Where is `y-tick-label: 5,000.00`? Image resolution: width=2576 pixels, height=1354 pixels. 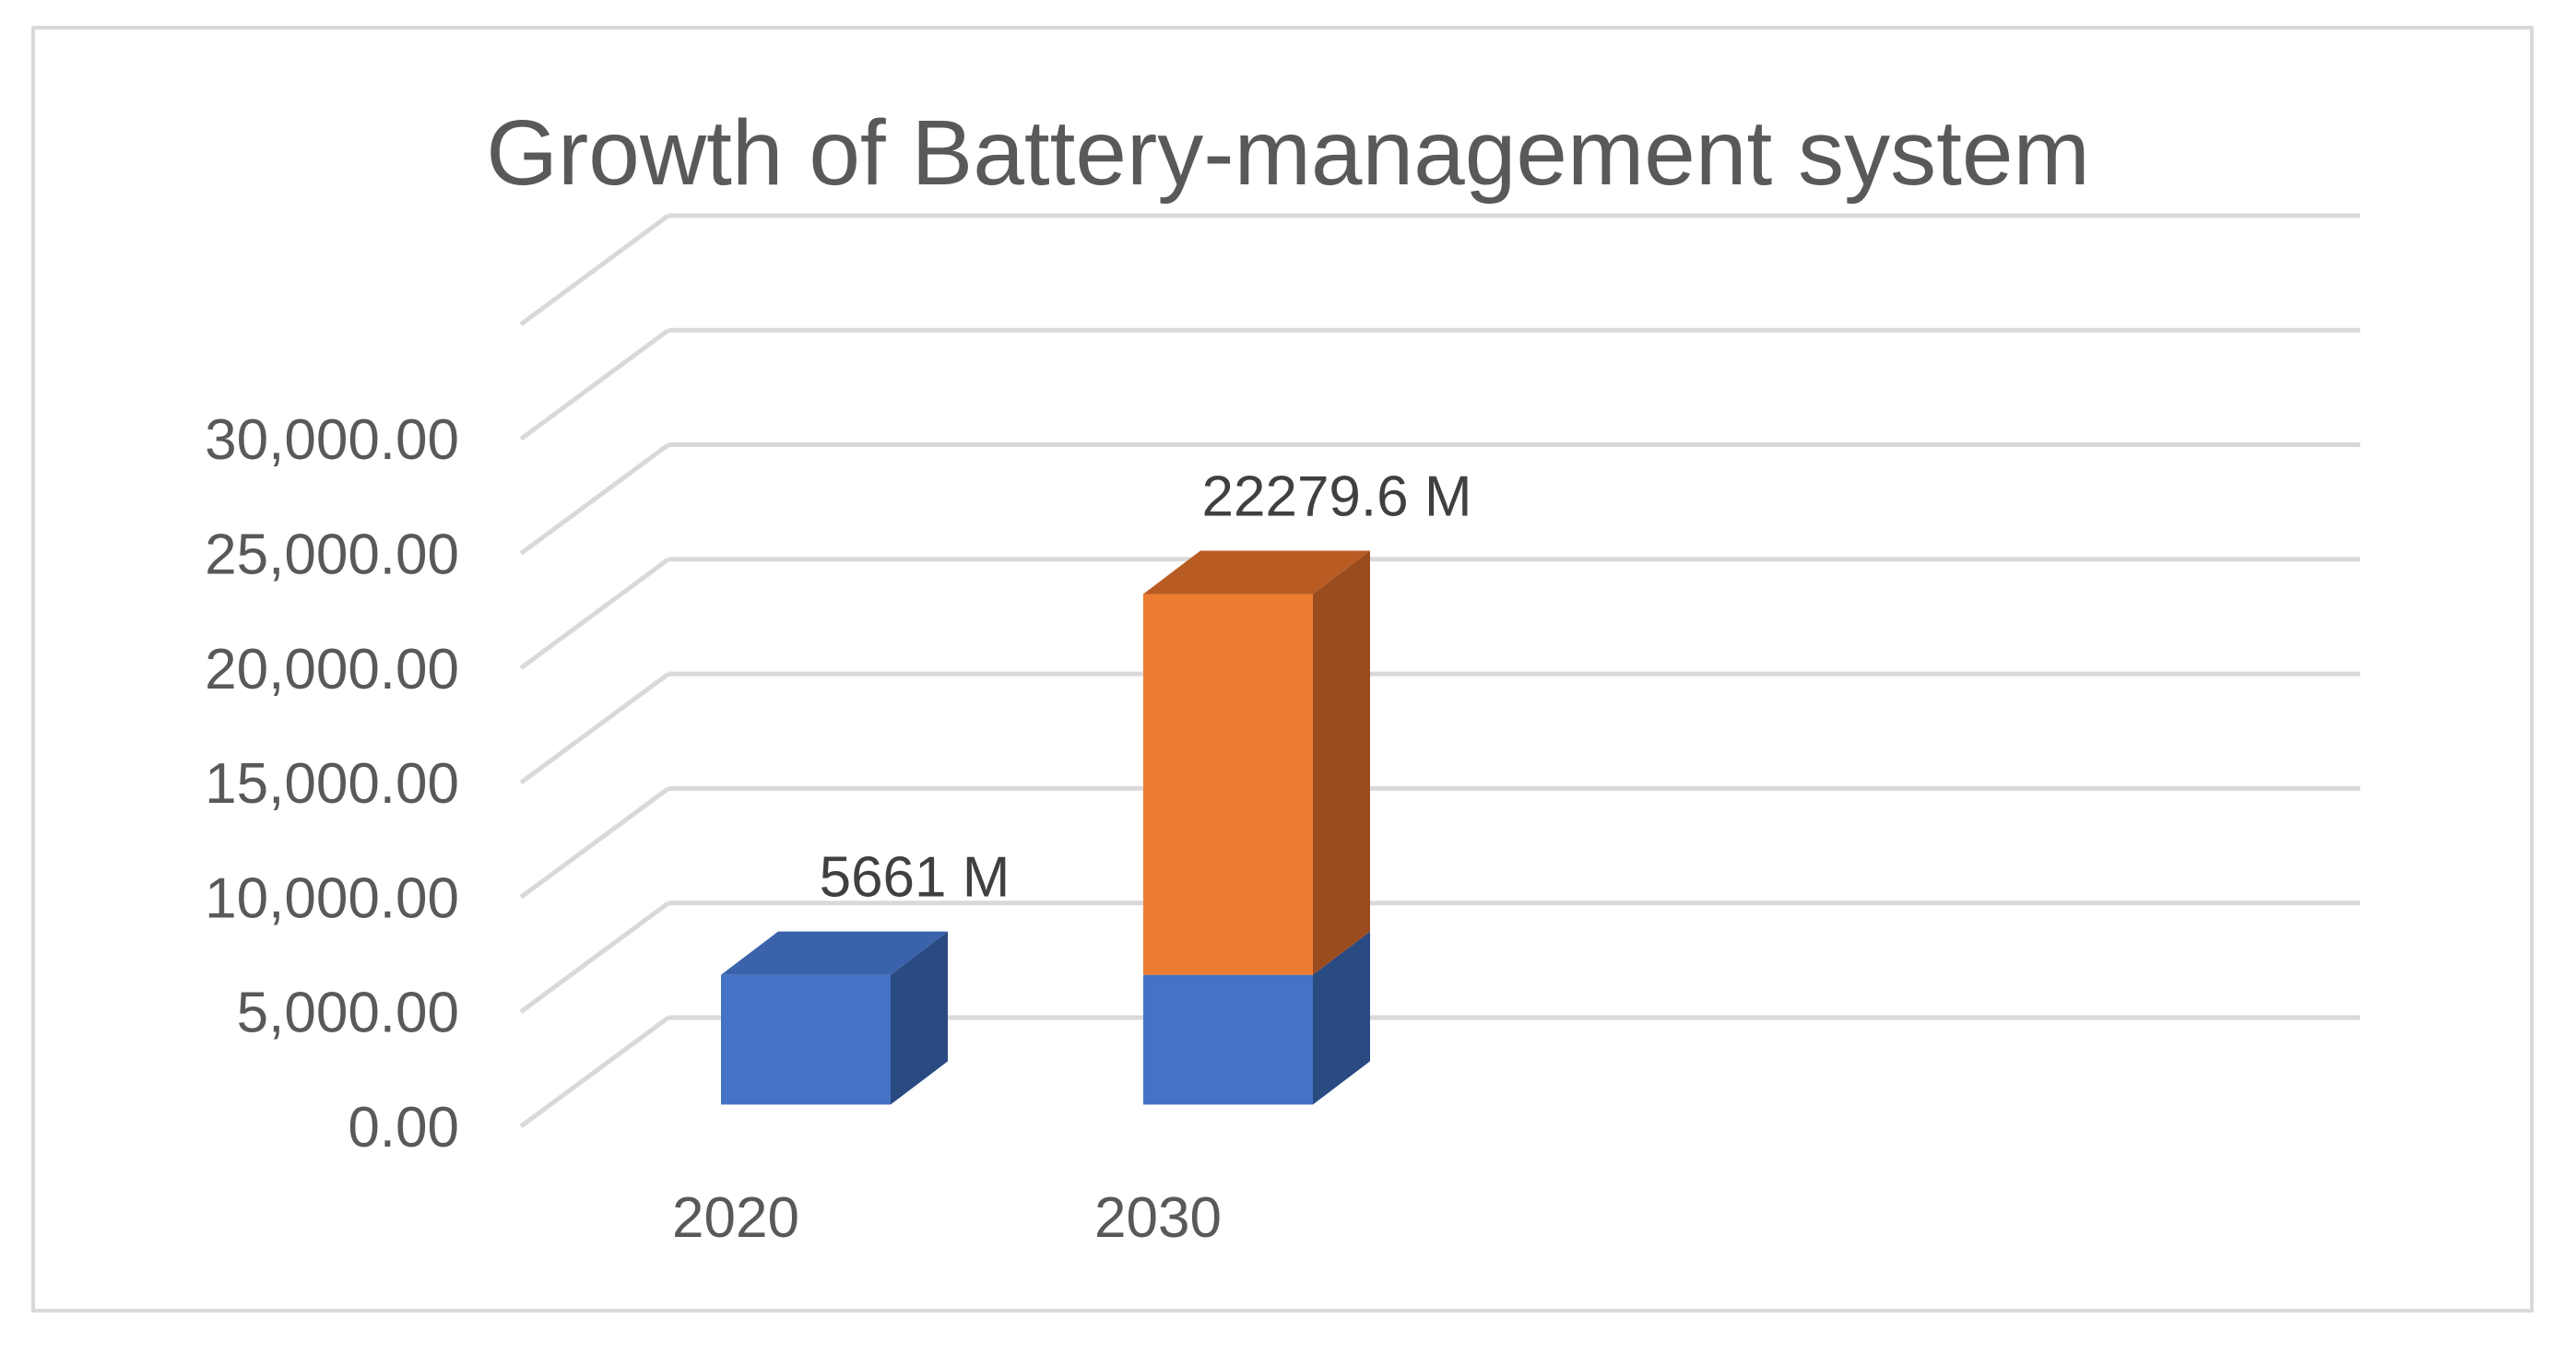 y-tick-label: 5,000.00 is located at coordinates (348, 1013).